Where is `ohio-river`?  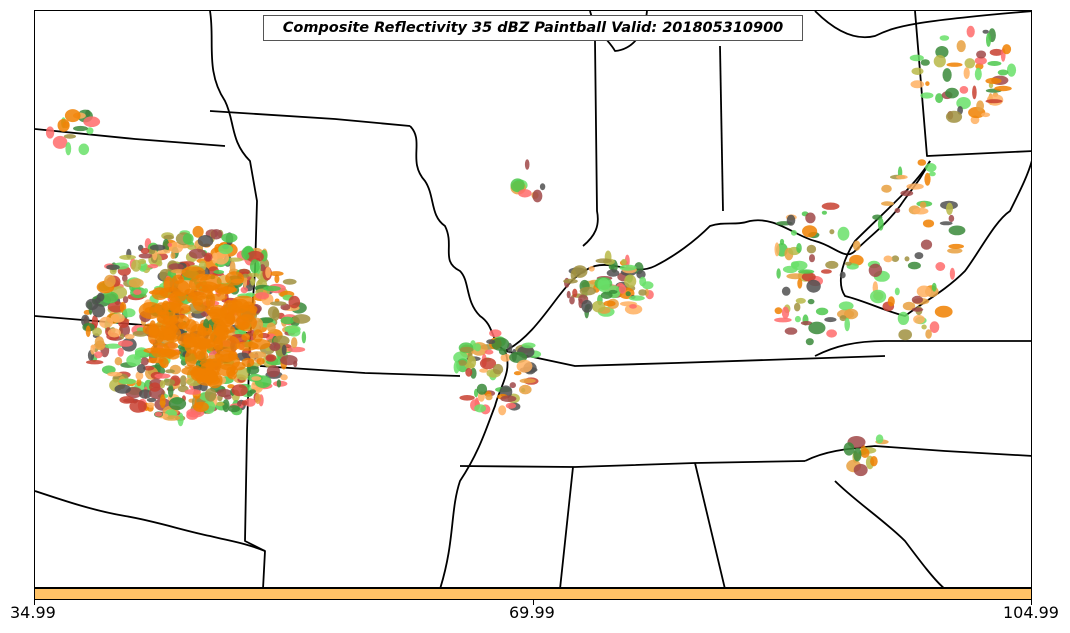
ohio-river is located at coordinates (717, 256).